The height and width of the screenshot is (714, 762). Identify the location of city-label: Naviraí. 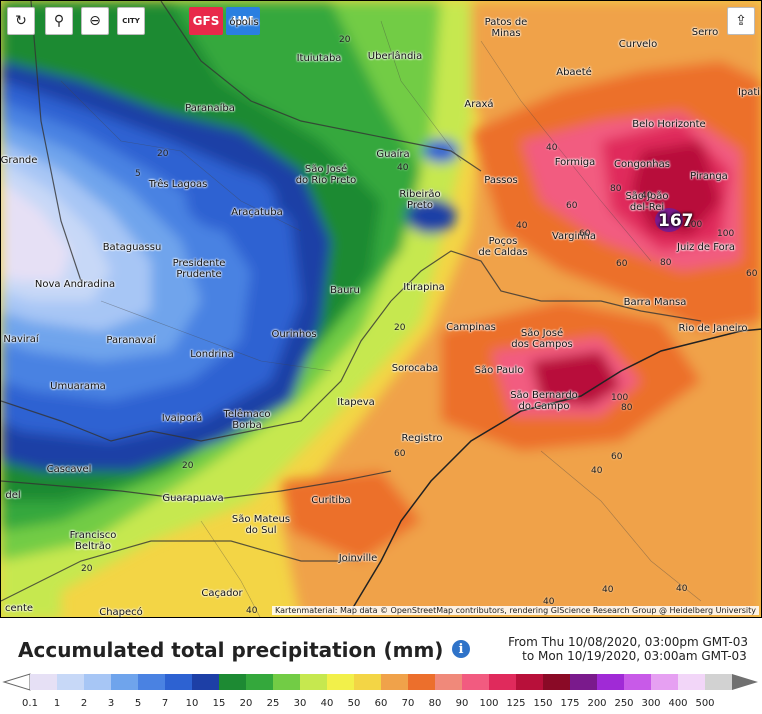
(21, 339).